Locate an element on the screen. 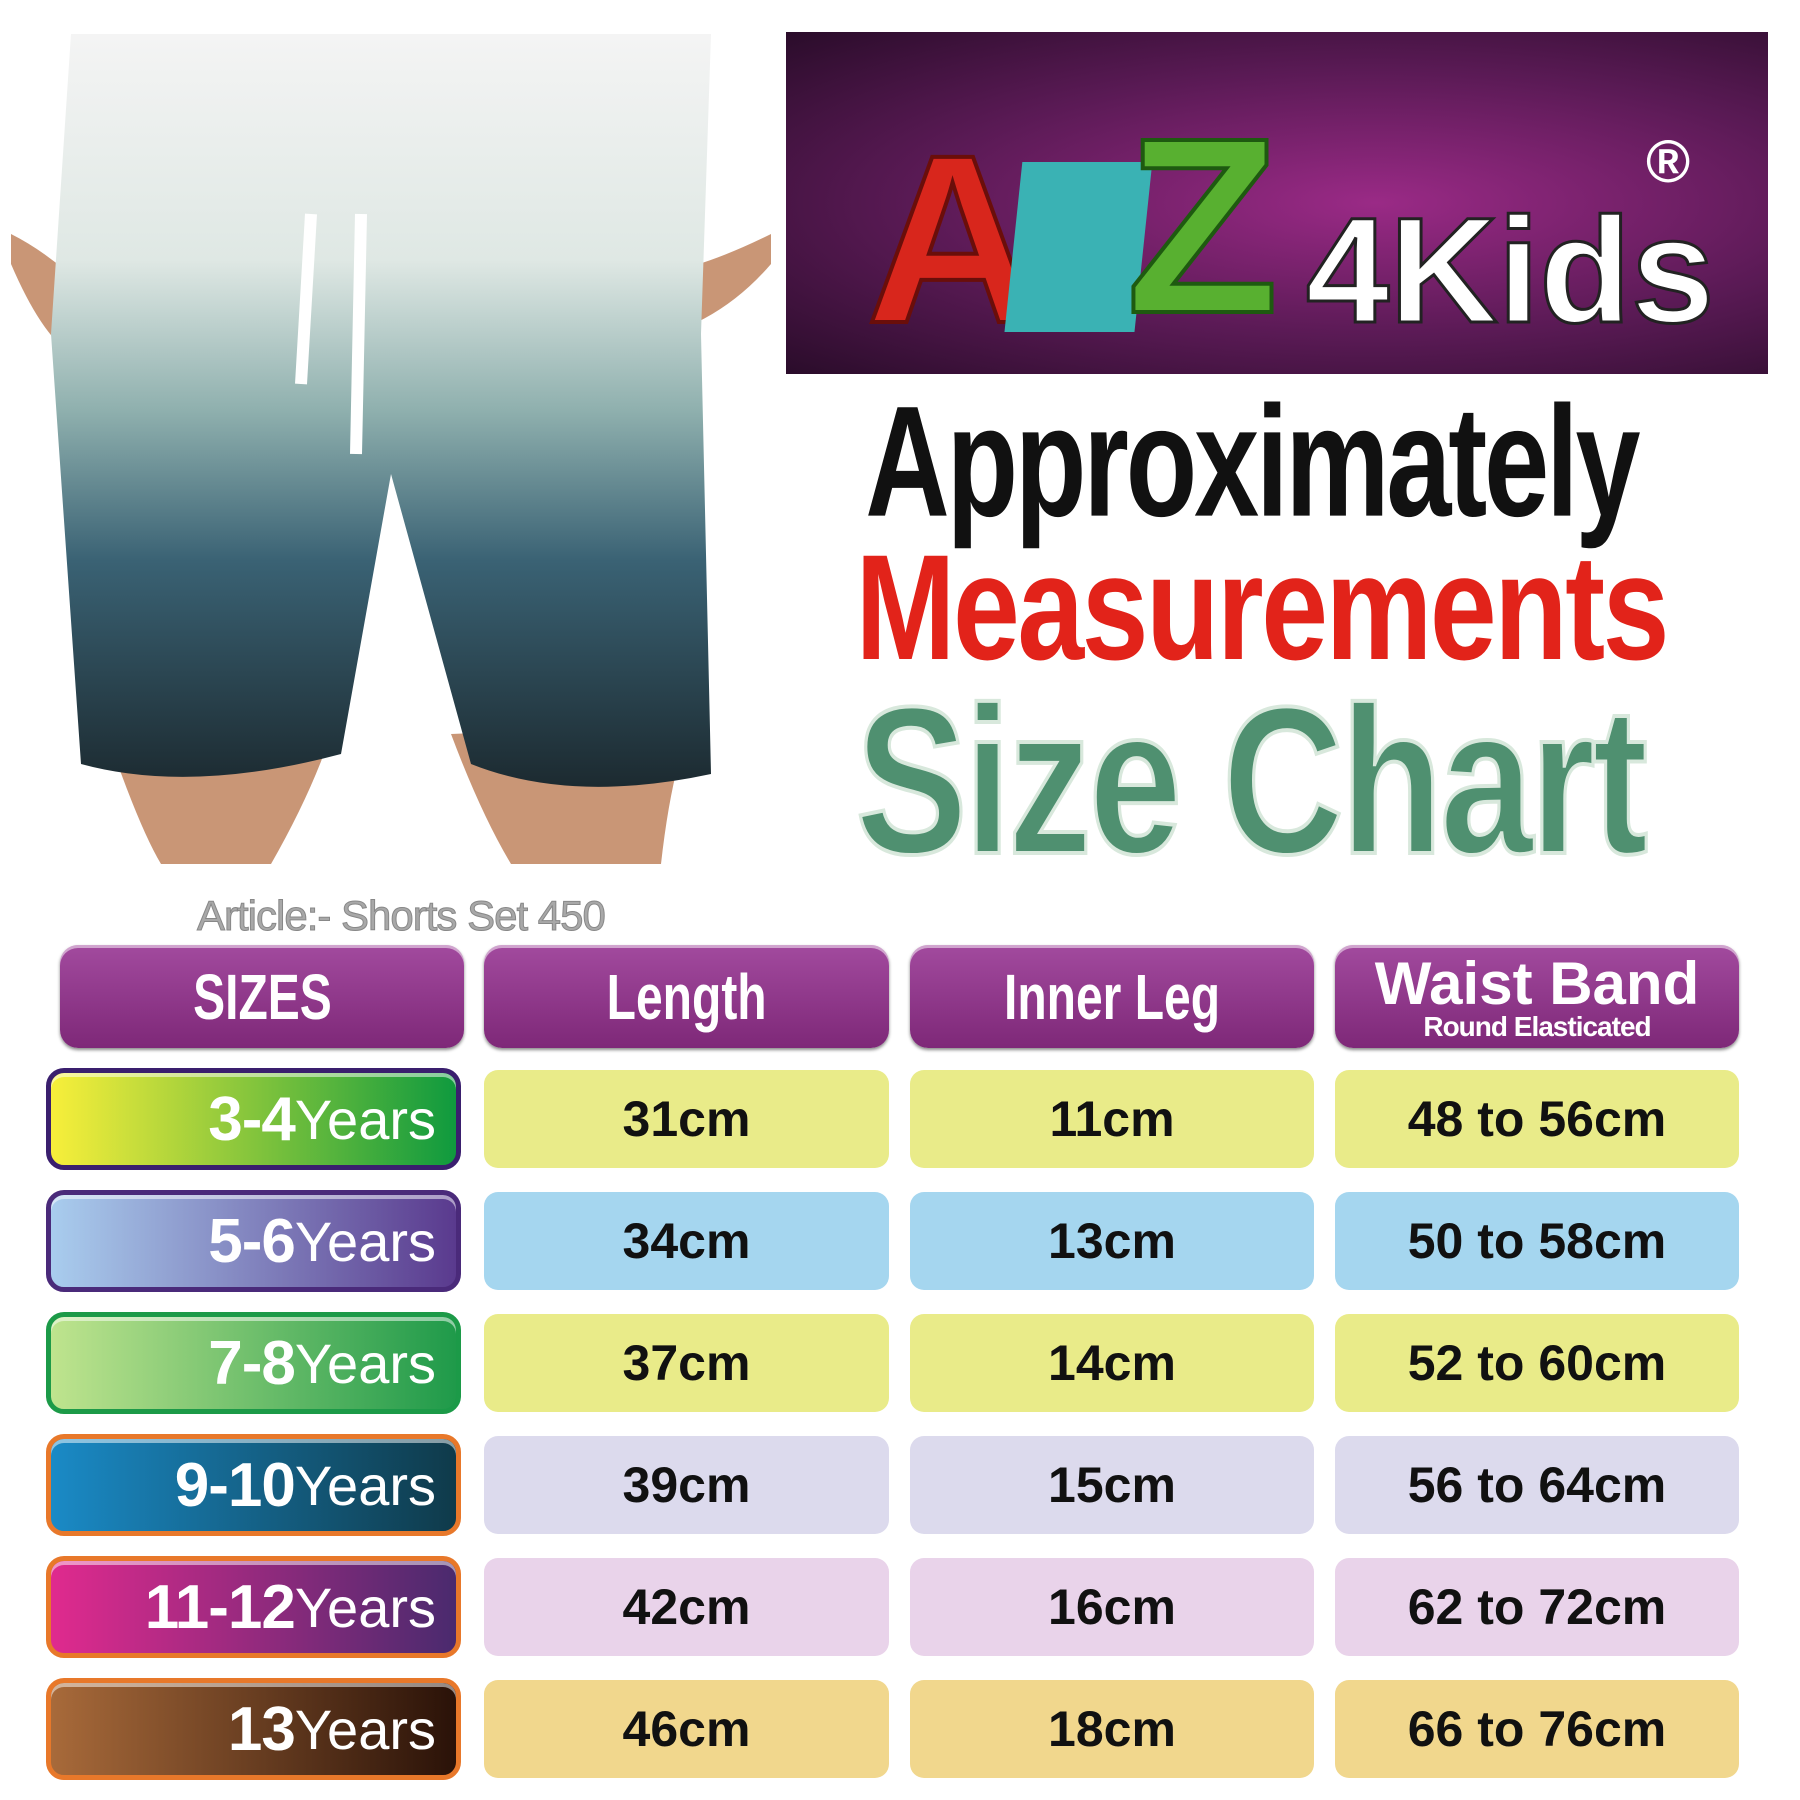 The image size is (1800, 1800). size-range: 7-8 is located at coordinates (252, 1363).